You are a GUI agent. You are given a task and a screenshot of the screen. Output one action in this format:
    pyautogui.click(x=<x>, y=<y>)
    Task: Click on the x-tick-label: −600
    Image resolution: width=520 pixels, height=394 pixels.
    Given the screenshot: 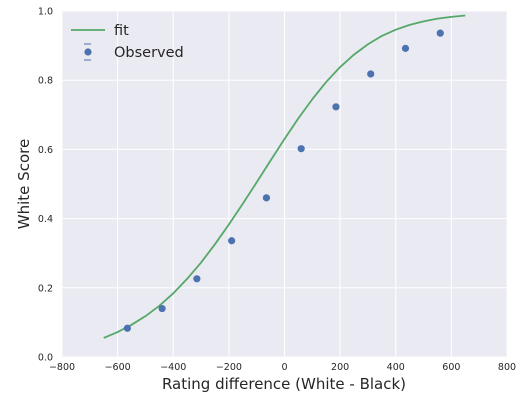 What is the action you would take?
    pyautogui.click(x=118, y=367)
    